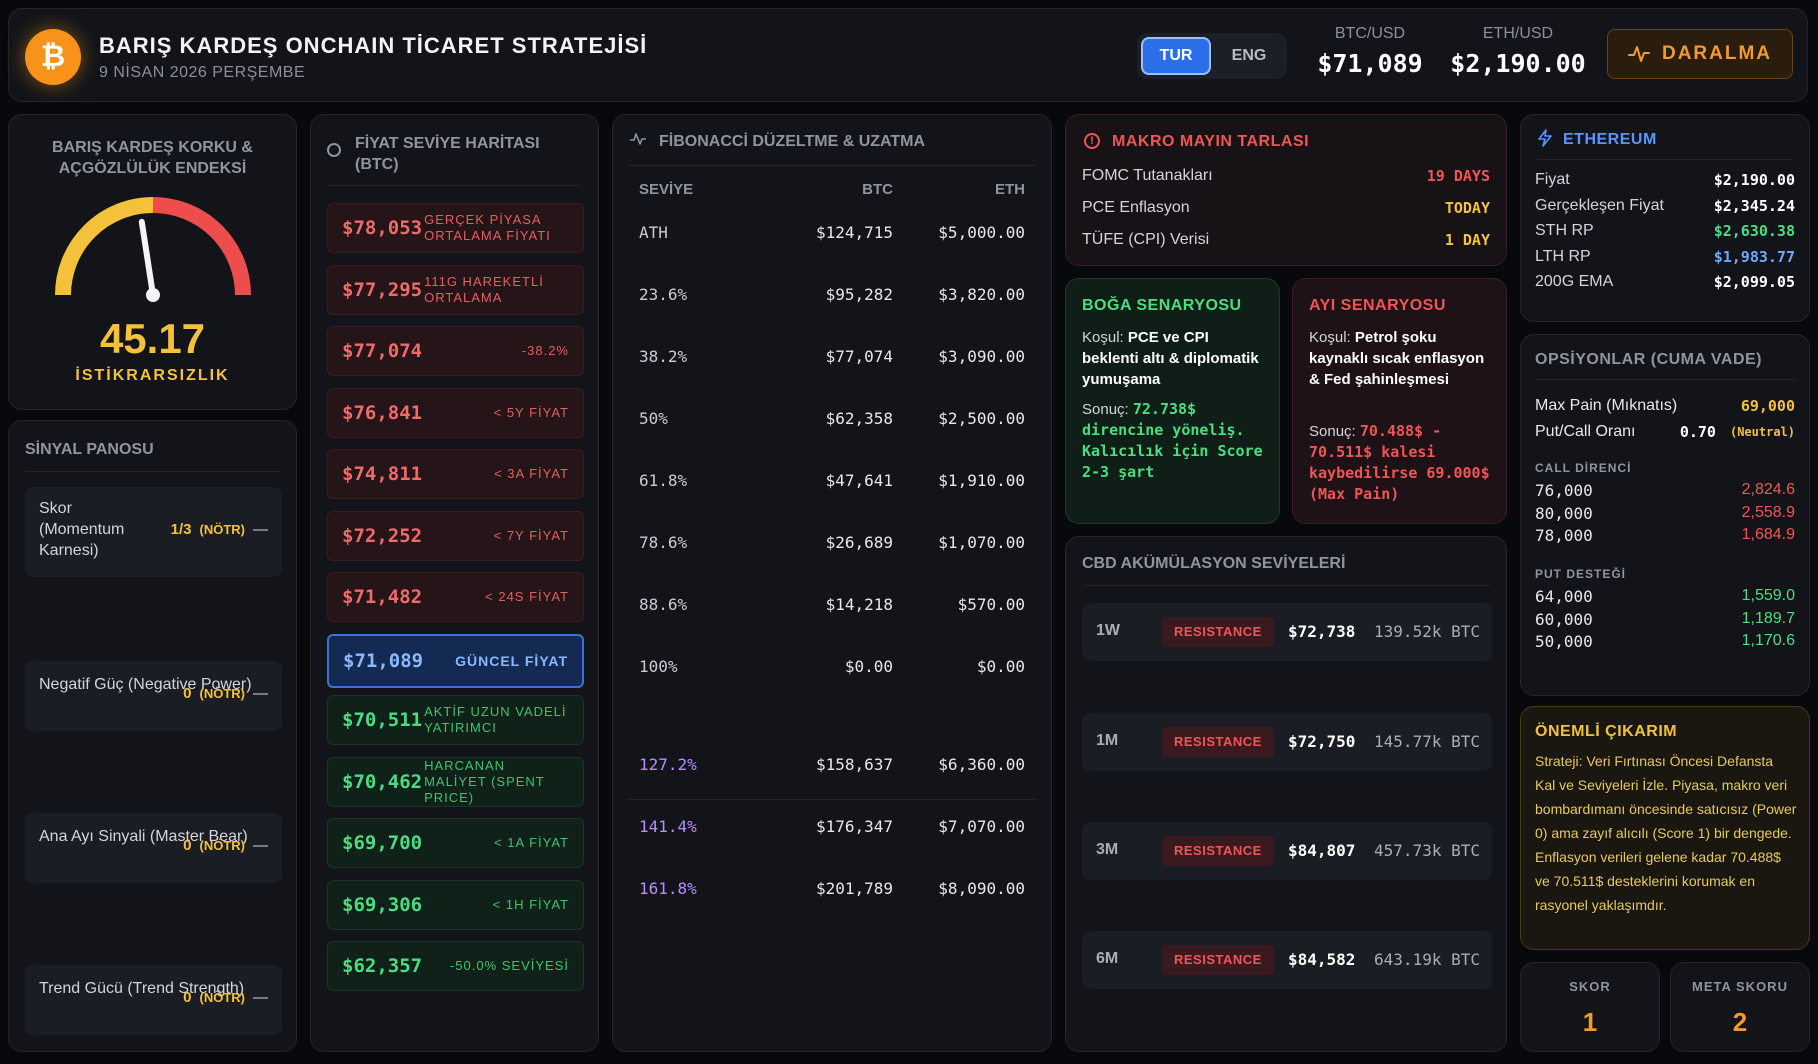 This screenshot has width=1818, height=1064. I want to click on put-open-interest: 1,559.0, so click(1768, 595).